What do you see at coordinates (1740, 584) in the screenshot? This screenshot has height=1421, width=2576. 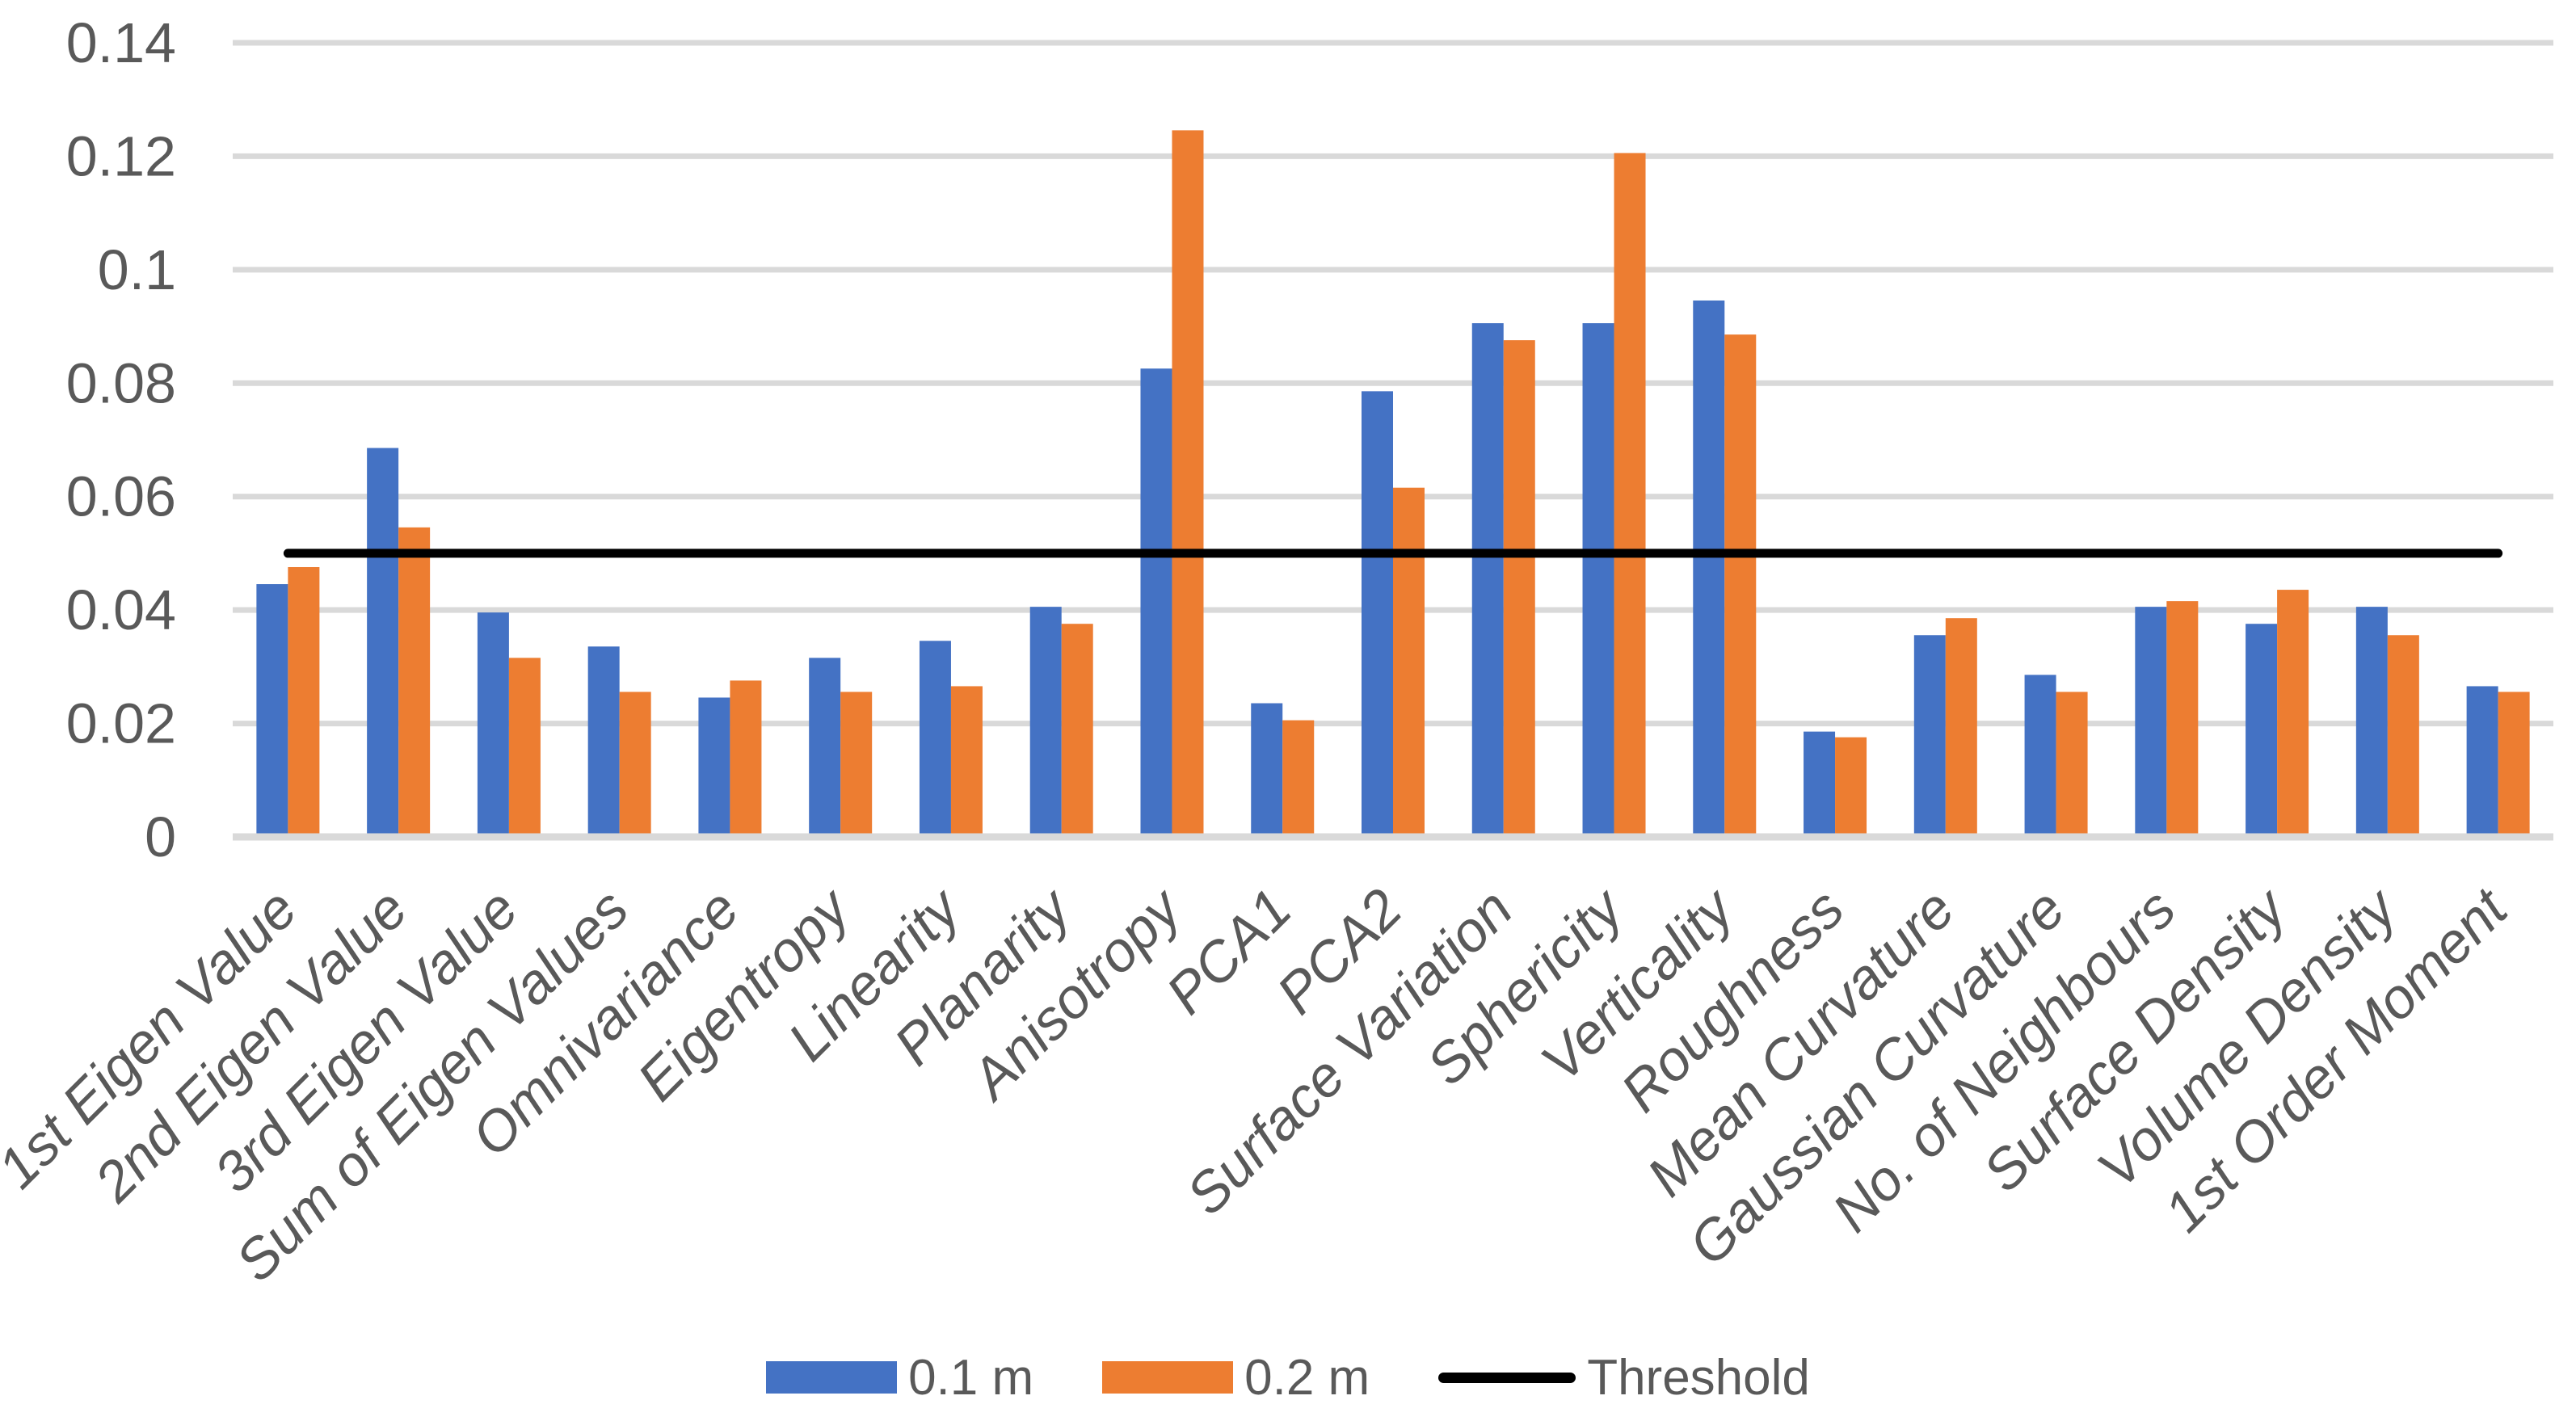 I see `bar-0.2m-13` at bounding box center [1740, 584].